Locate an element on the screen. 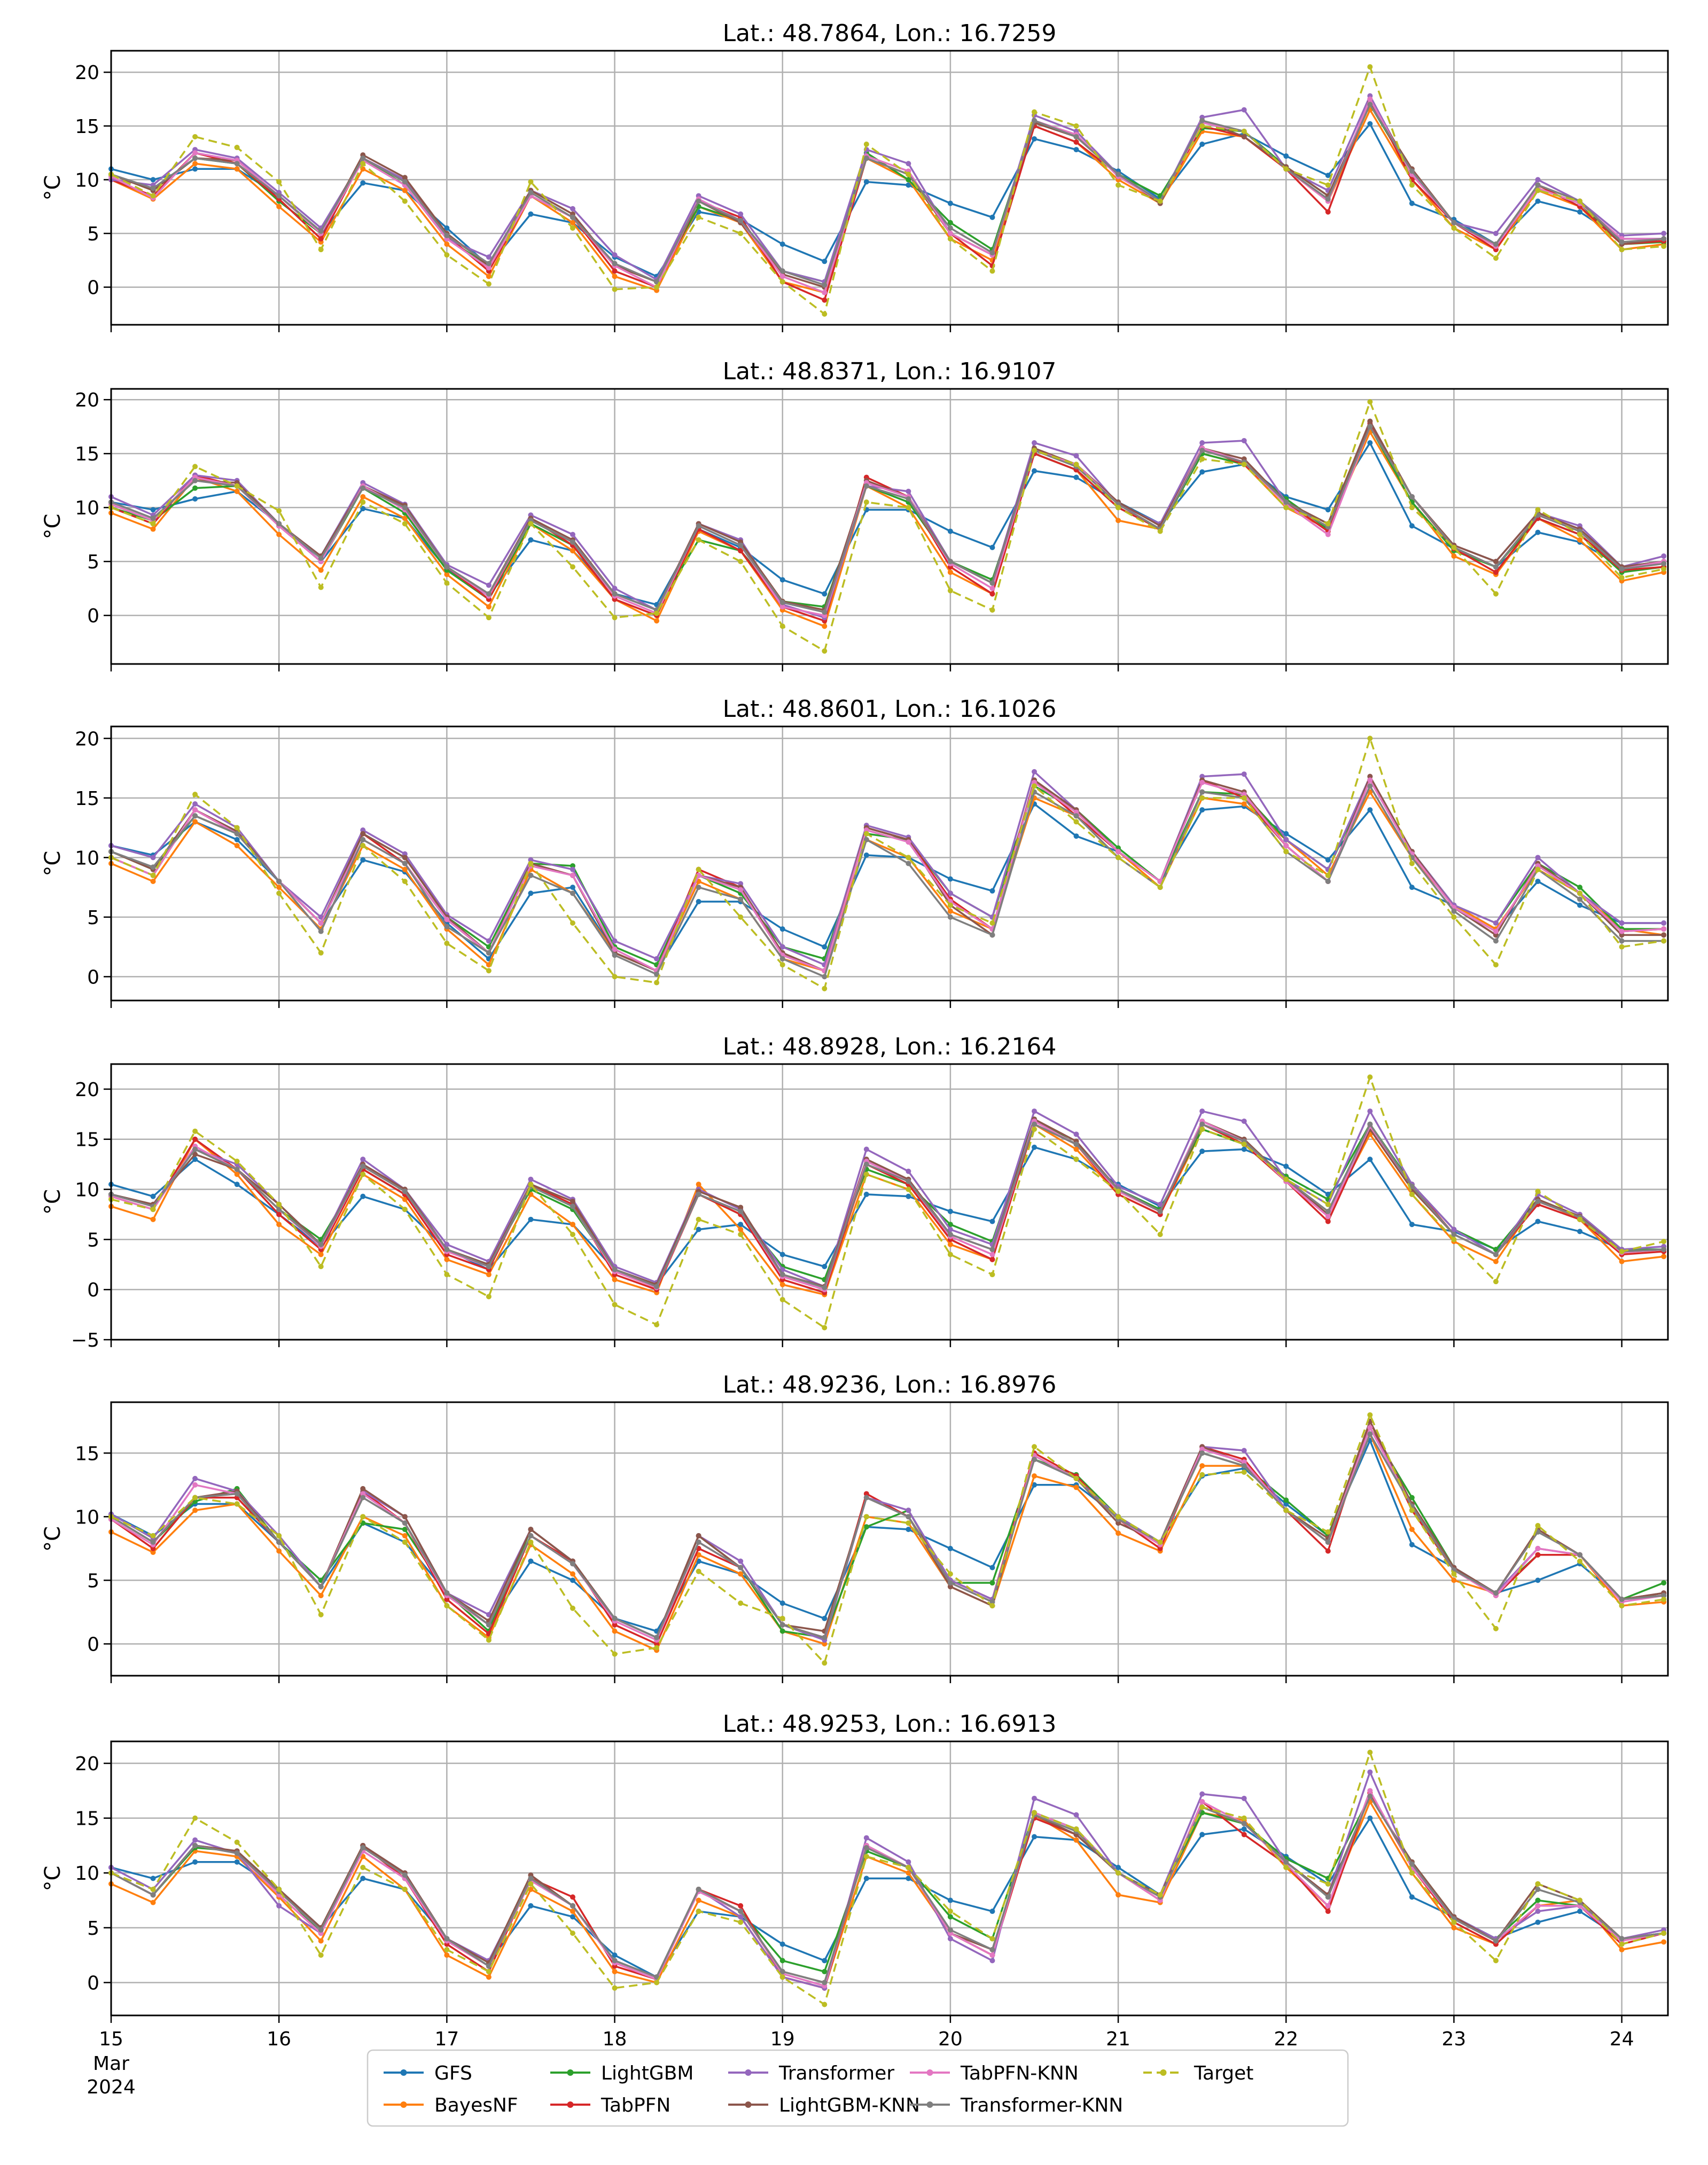  x-sublabel: 2024 is located at coordinates (111, 2087).